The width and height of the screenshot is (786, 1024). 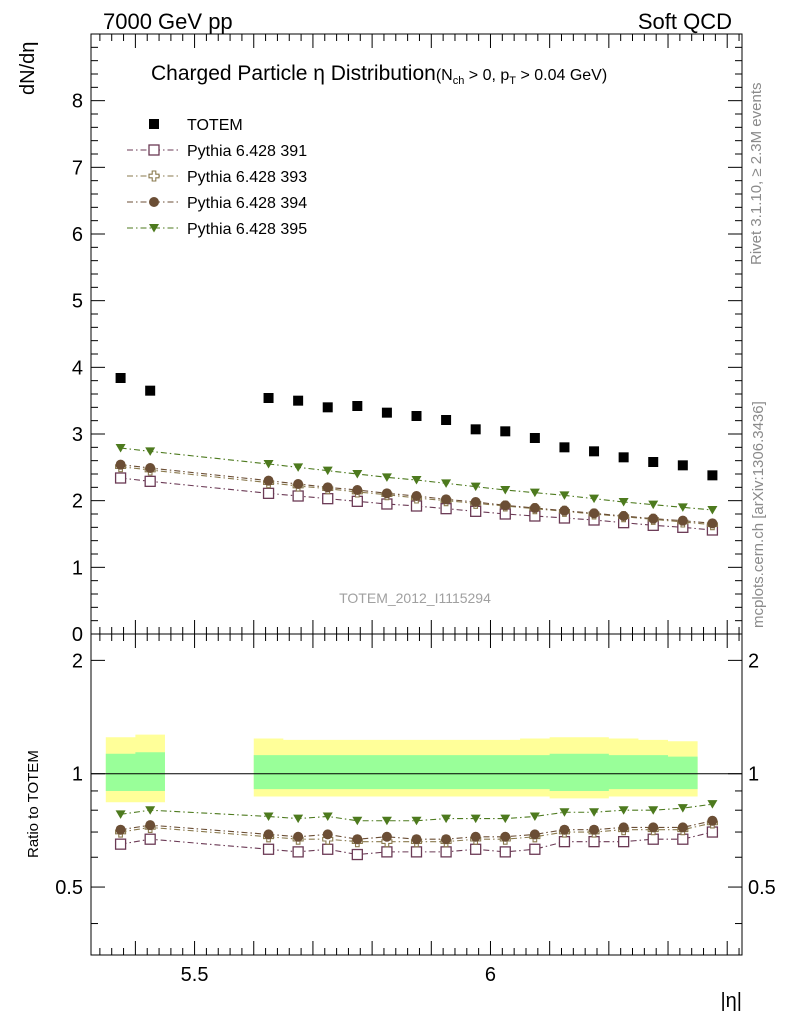 What do you see at coordinates (416, 504) in the screenshot?
I see `series-1-line` at bounding box center [416, 504].